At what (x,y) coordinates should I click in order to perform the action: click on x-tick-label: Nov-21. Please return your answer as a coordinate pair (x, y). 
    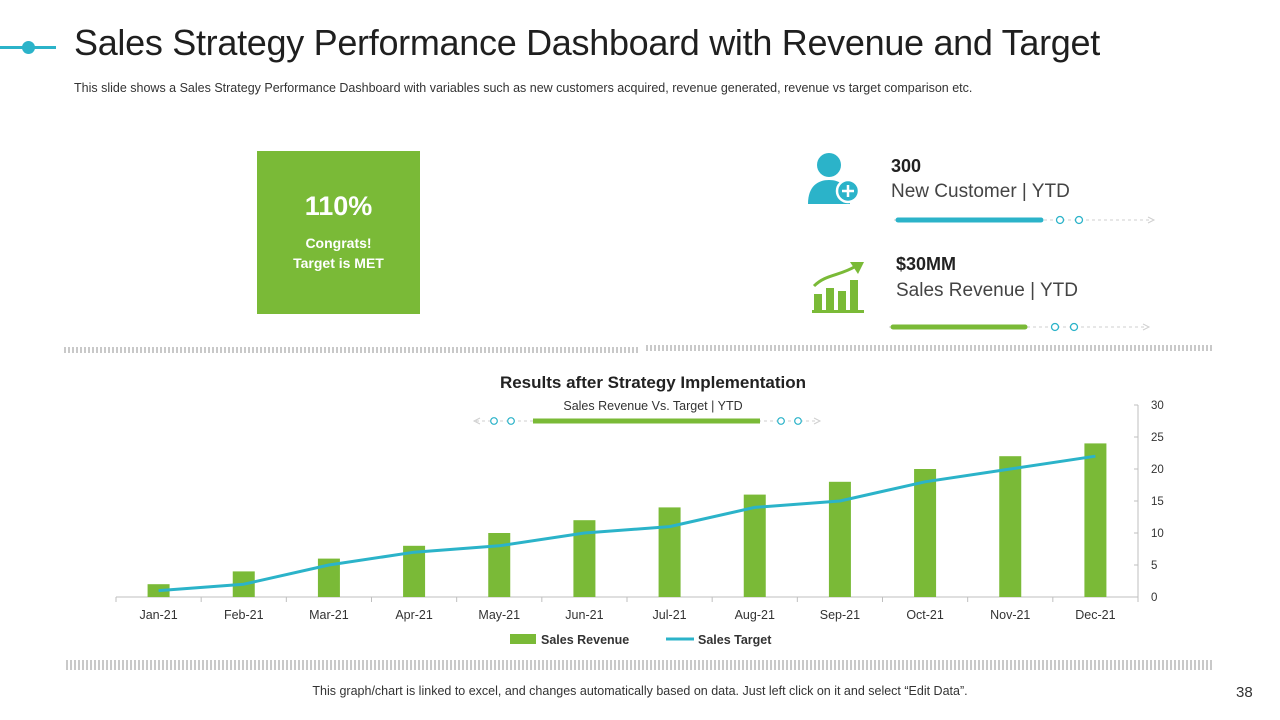
    Looking at the image, I should click on (1010, 615).